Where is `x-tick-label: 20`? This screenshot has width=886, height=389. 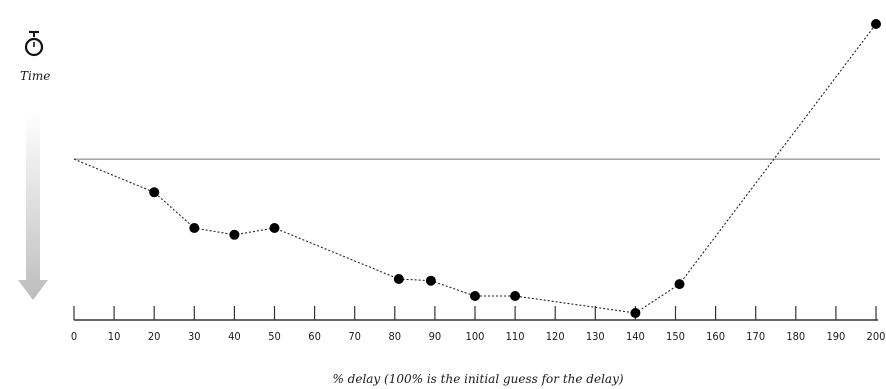
x-tick-label: 20 is located at coordinates (154, 336).